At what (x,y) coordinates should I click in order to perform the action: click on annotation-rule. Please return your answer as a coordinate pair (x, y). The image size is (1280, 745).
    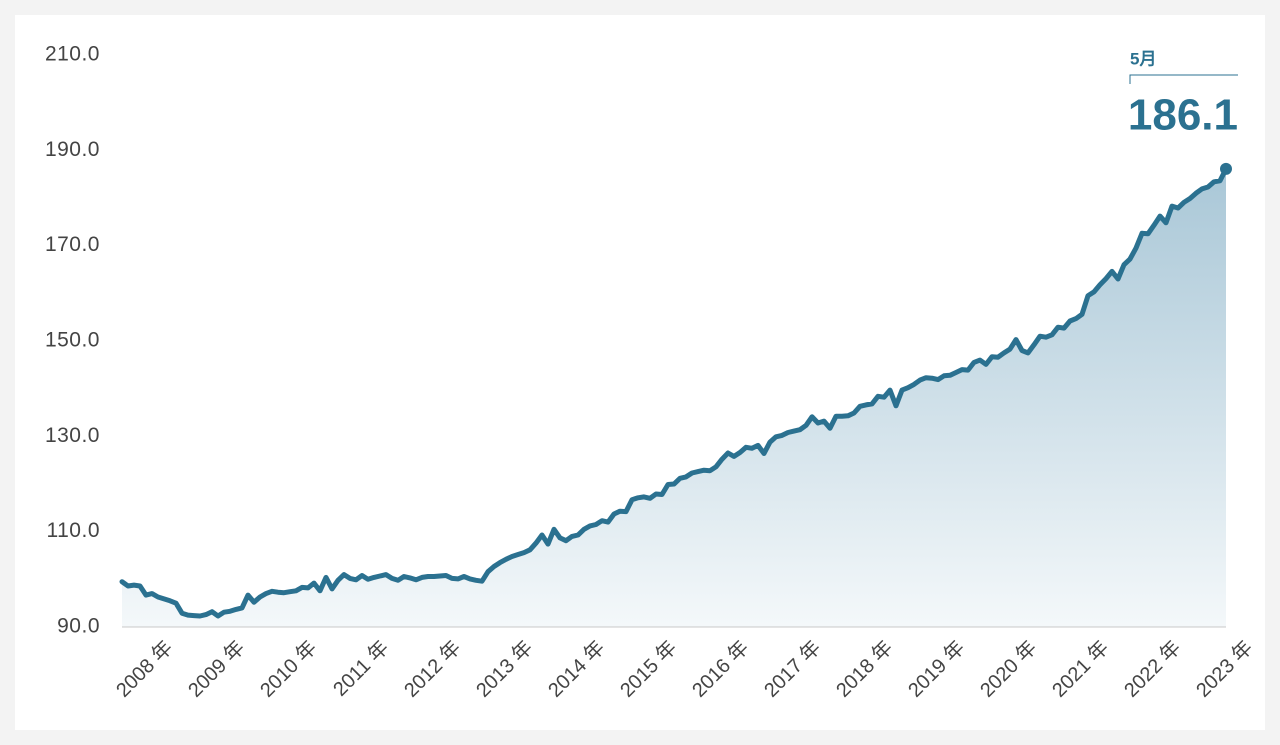
    Looking at the image, I should click on (1183, 79).